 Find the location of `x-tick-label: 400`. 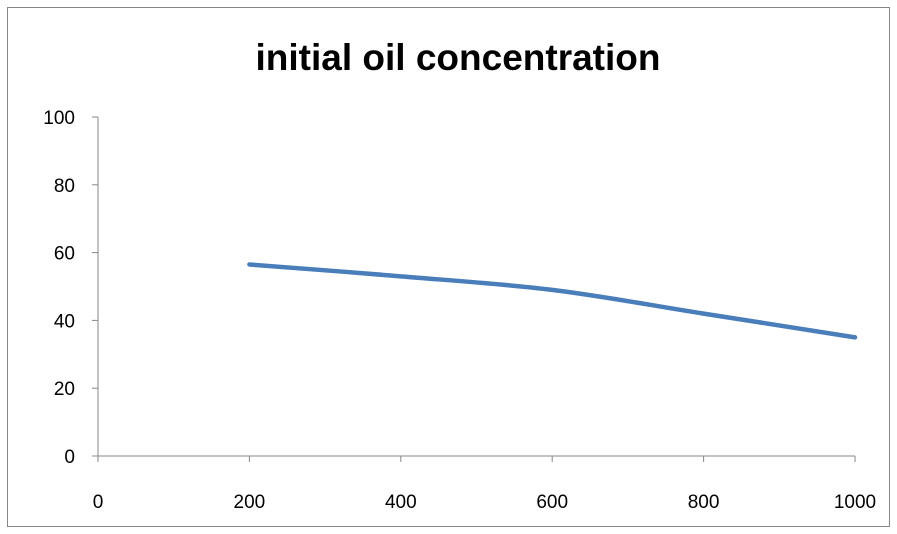

x-tick-label: 400 is located at coordinates (401, 502).